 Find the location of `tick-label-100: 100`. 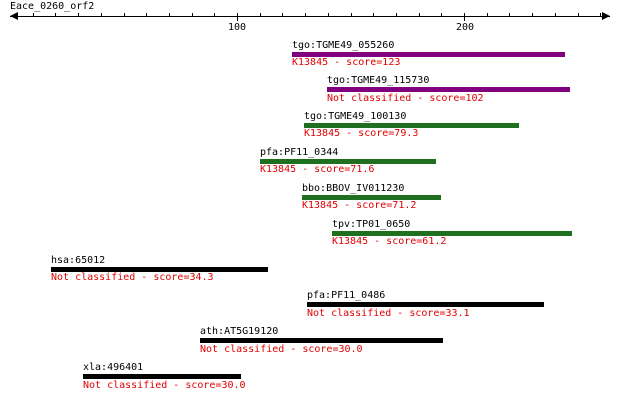

tick-label-100: 100 is located at coordinates (237, 27).